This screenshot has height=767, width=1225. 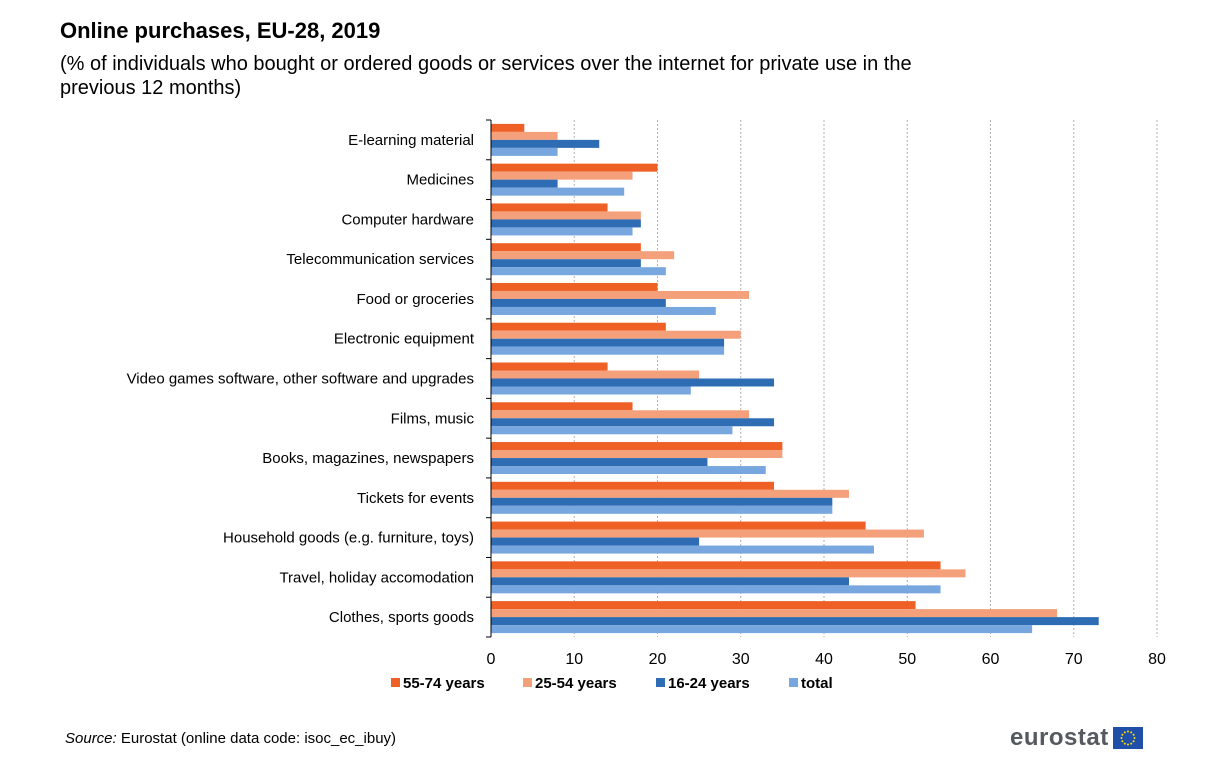 I want to click on legend-label: total, so click(x=817, y=683).